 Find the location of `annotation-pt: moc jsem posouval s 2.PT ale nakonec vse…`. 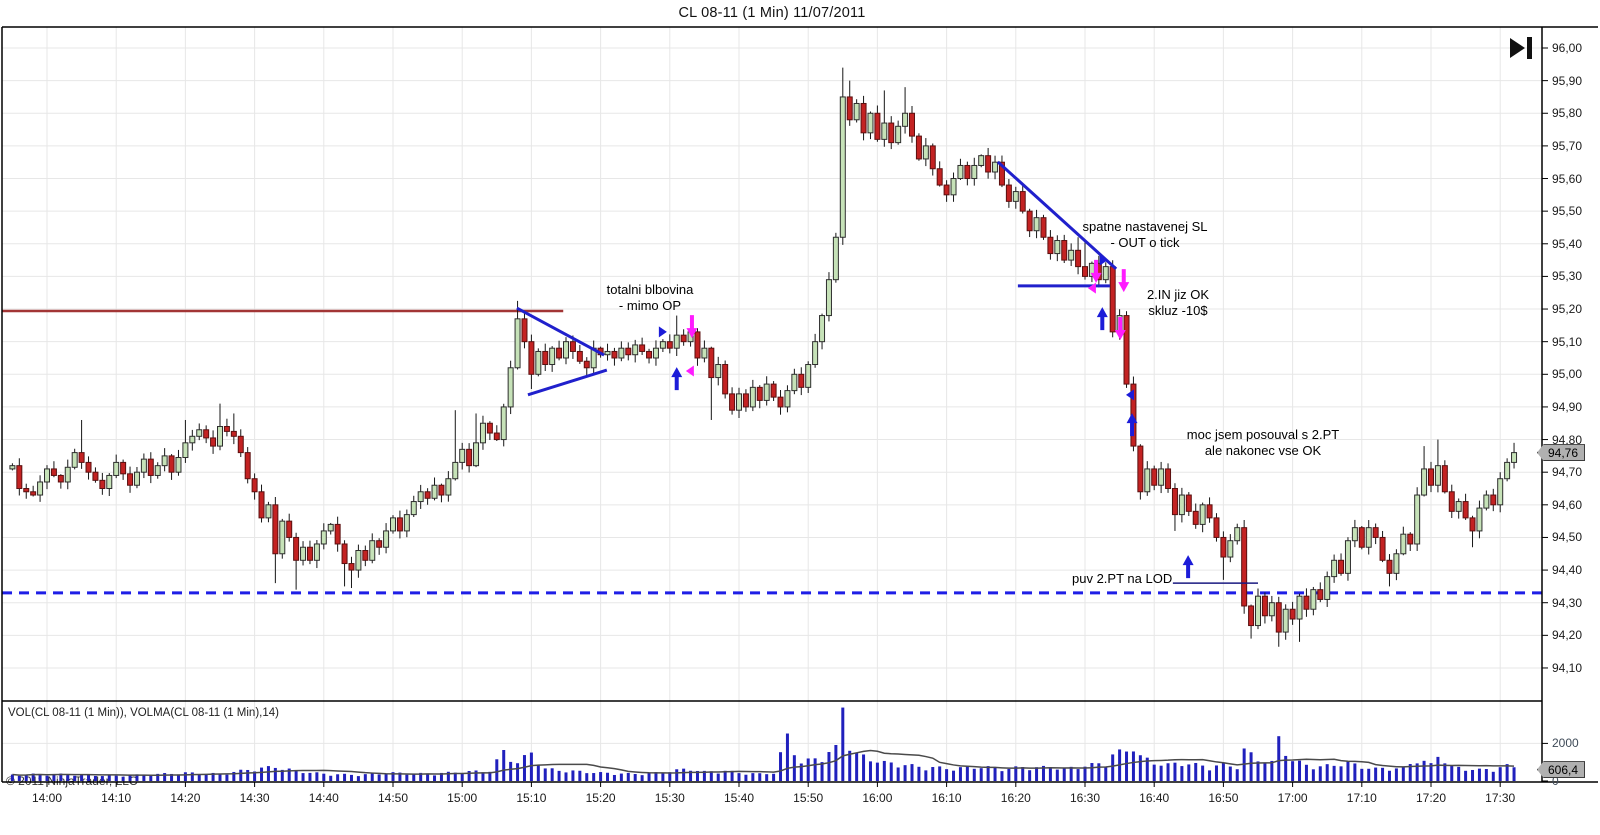

annotation-pt: moc jsem posouval s 2.PT ale nakonec vse… is located at coordinates (1263, 443).